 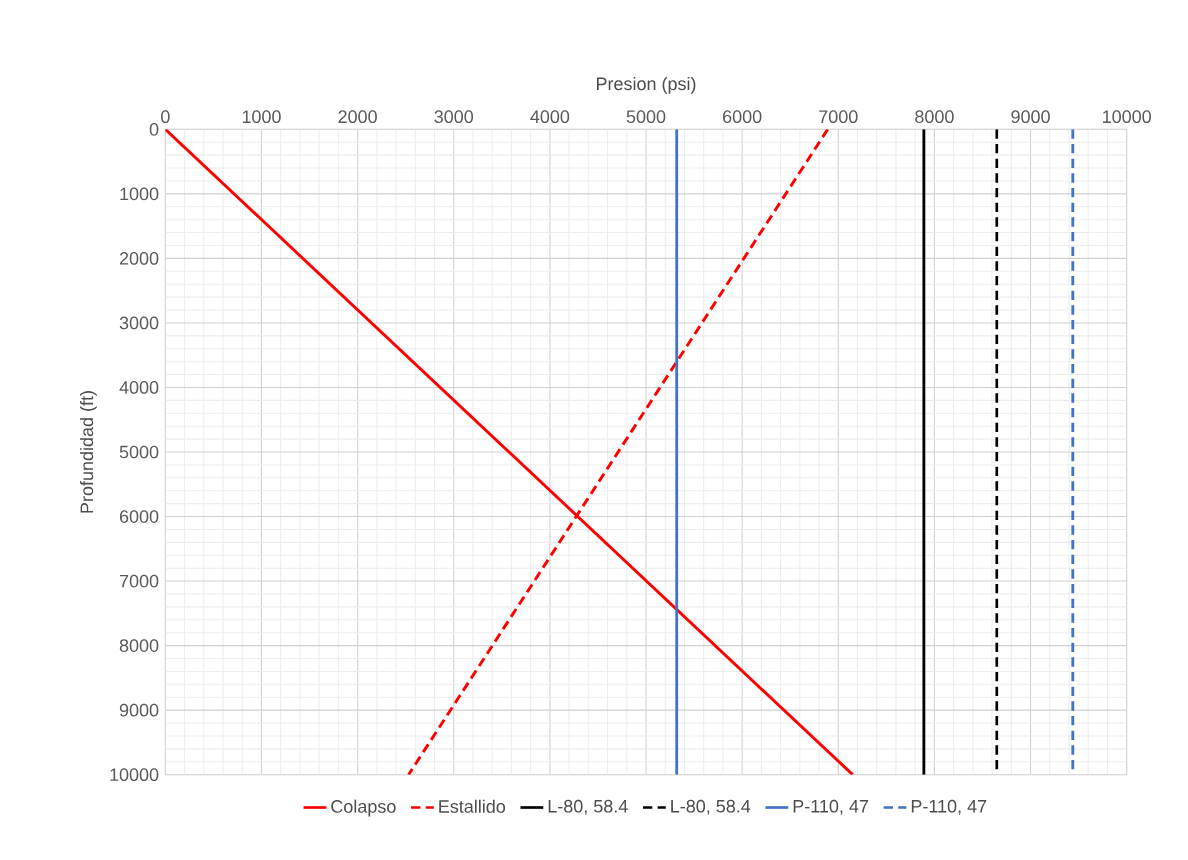 I want to click on y-tick-label: 6000, so click(x=139, y=516).